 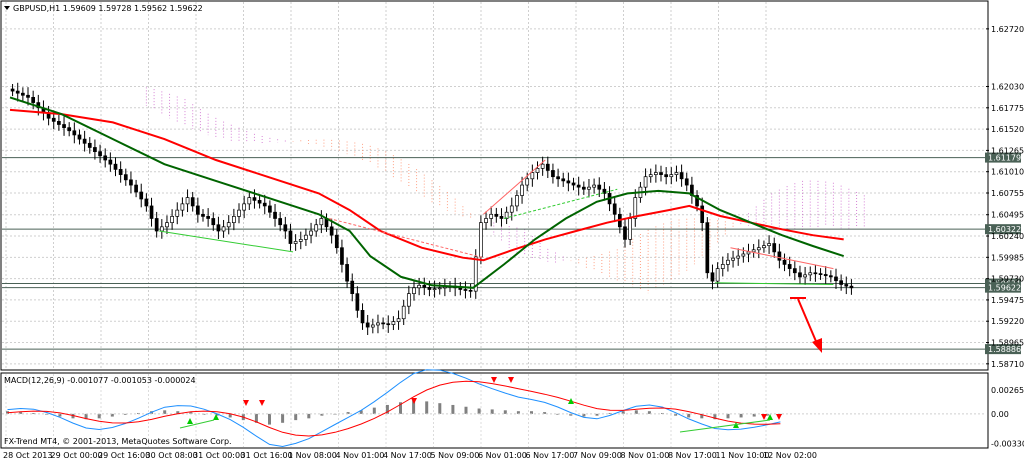 What do you see at coordinates (1004, 349) in the screenshot?
I see `level-tag-label: 1.58886` at bounding box center [1004, 349].